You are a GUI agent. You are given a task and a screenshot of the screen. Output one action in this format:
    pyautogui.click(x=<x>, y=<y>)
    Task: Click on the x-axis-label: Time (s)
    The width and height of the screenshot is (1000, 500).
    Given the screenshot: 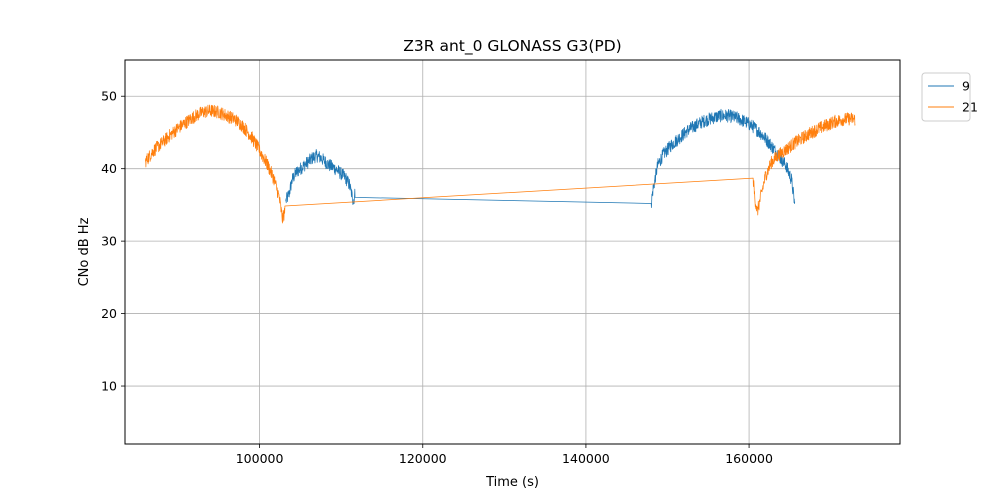 What is the action you would take?
    pyautogui.click(x=512, y=482)
    